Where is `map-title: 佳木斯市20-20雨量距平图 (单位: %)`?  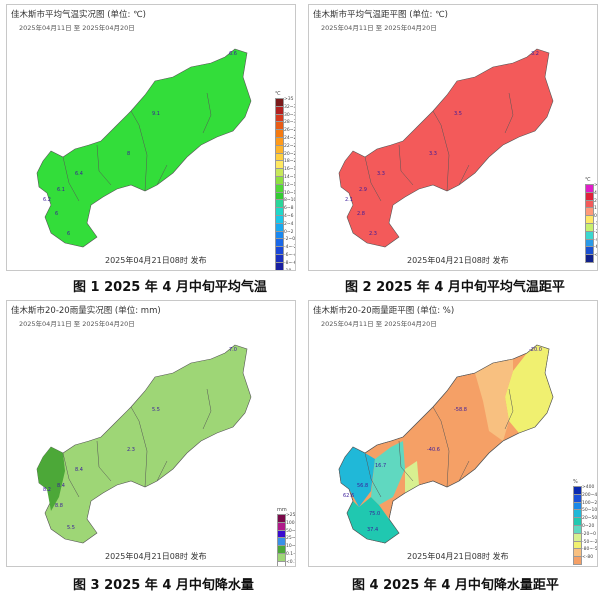
map-title: 佳木斯市20-20雨量距平图 (单位: %) is located at coordinates (384, 311).